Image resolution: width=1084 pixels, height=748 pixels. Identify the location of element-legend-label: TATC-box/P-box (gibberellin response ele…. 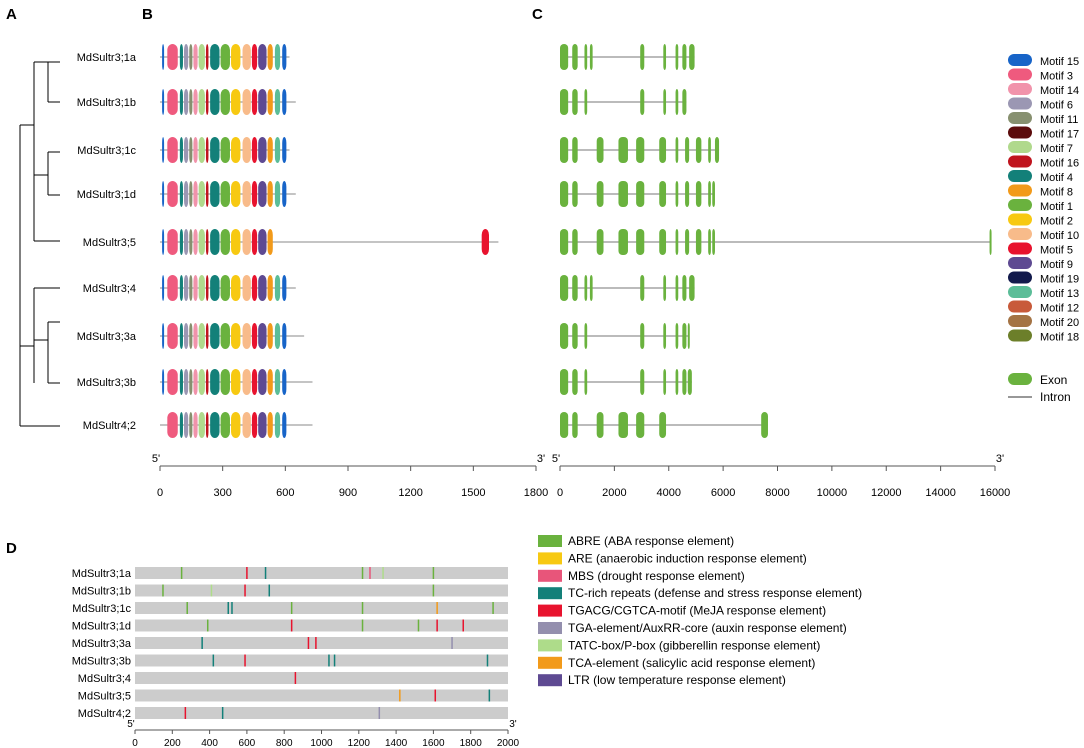
(694, 645).